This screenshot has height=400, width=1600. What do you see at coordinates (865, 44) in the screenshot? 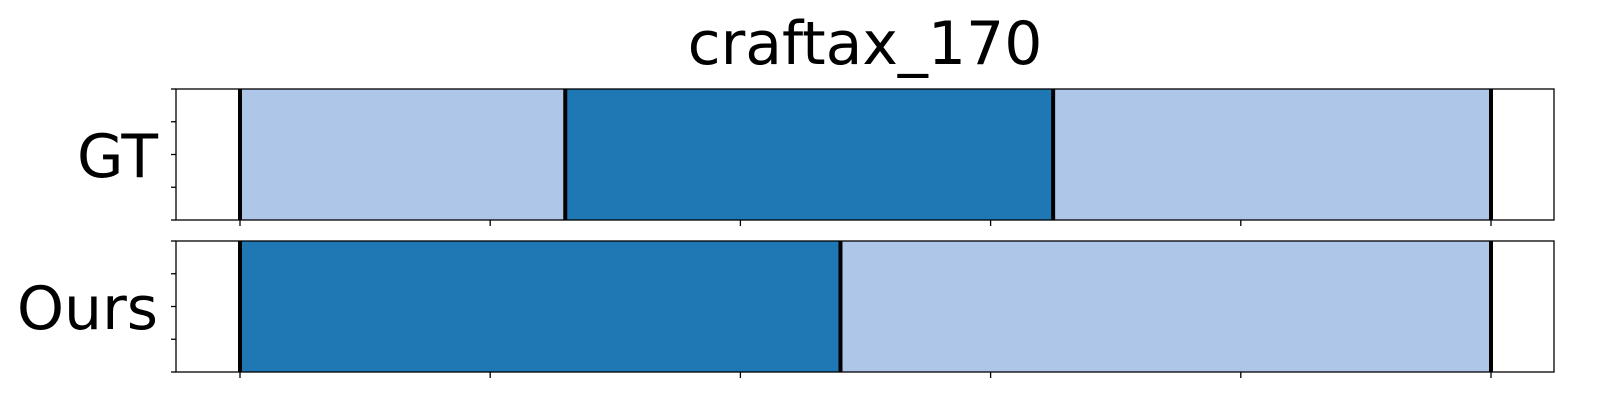
I see `chart-title: craftax_170` at bounding box center [865, 44].